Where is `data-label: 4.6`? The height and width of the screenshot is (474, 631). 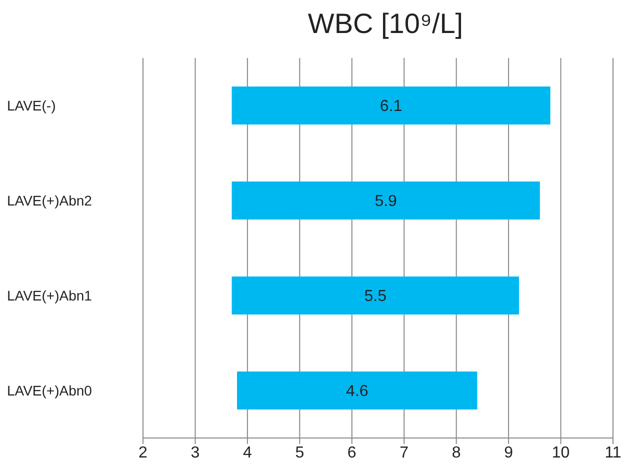
data-label: 4.6 is located at coordinates (357, 391).